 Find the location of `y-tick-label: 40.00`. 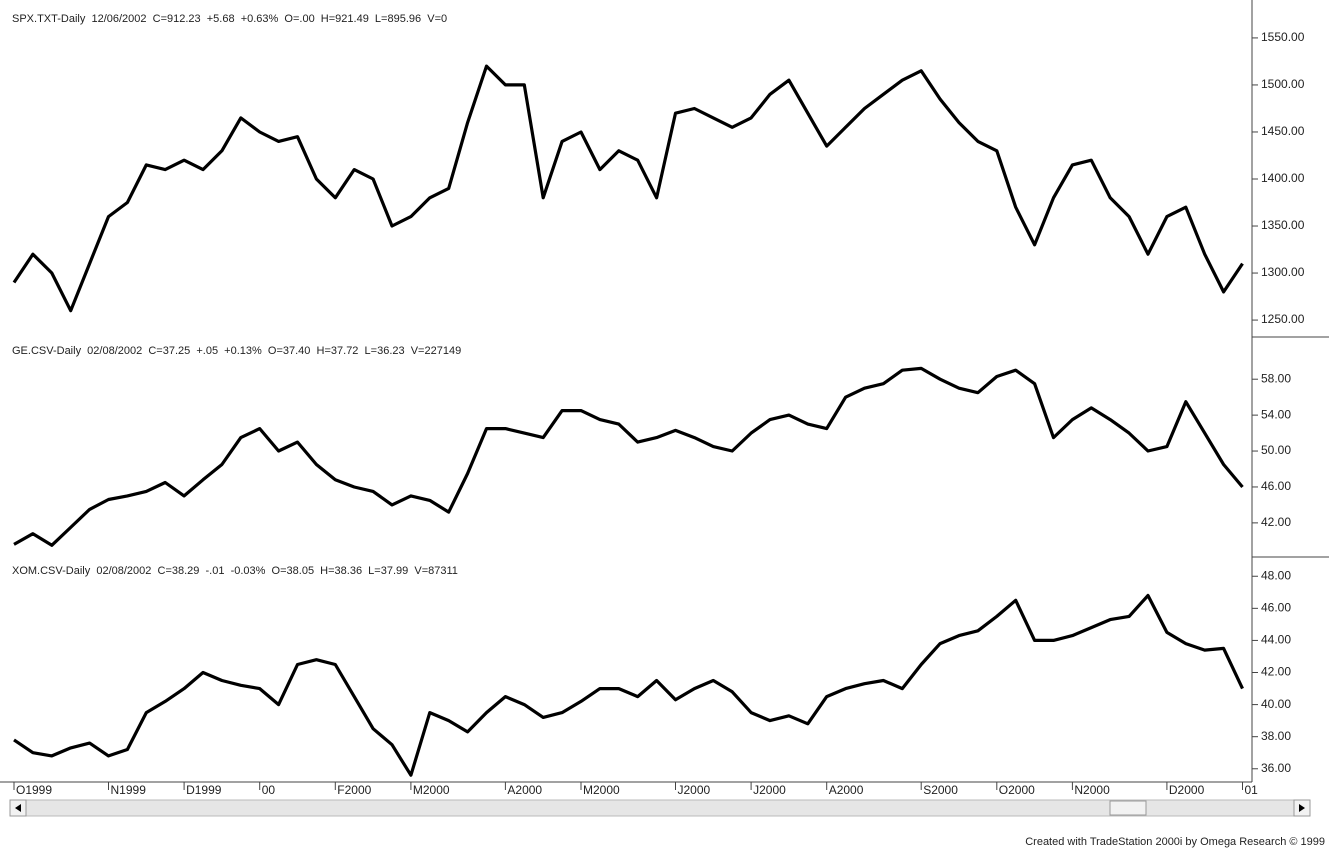

y-tick-label: 40.00 is located at coordinates (1276, 704).